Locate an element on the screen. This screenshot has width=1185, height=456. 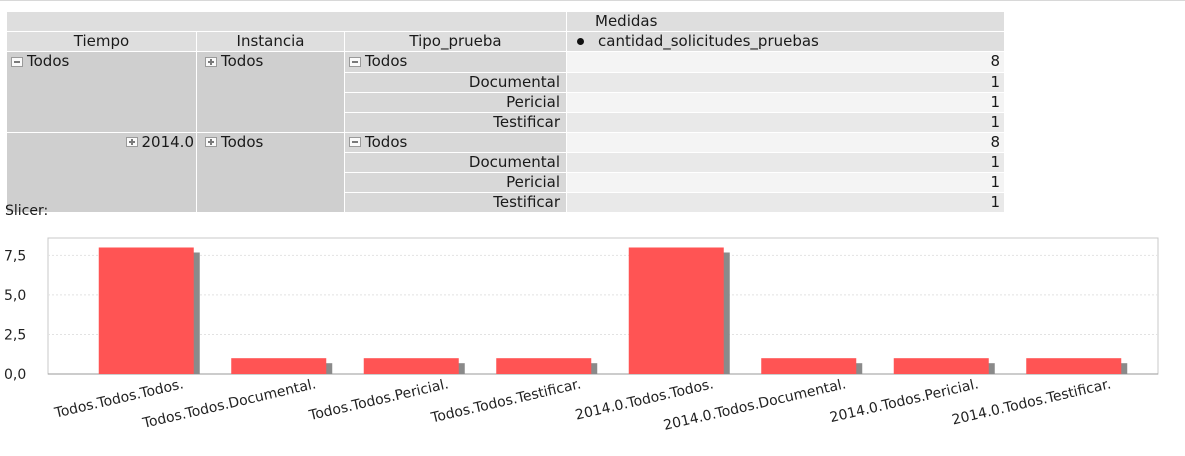
top-border is located at coordinates (592, 0).